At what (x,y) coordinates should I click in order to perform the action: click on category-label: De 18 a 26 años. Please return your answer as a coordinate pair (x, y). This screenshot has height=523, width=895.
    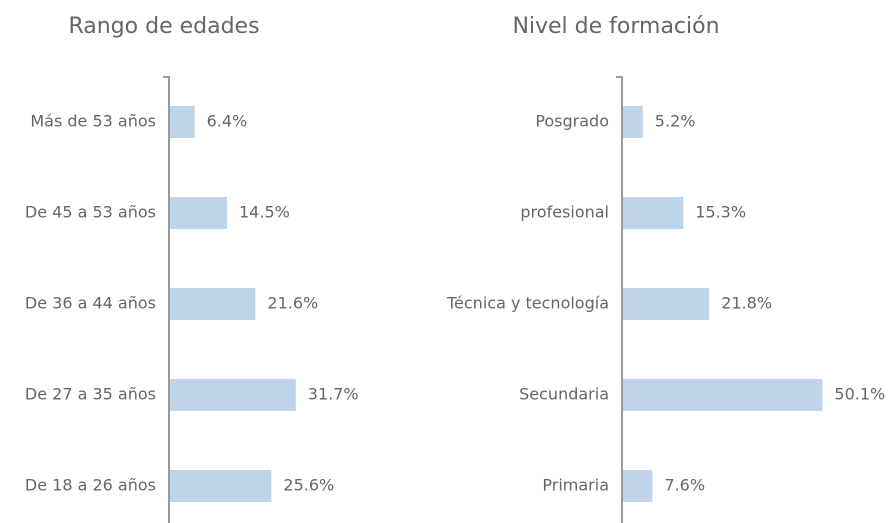
    Looking at the image, I should click on (90, 485).